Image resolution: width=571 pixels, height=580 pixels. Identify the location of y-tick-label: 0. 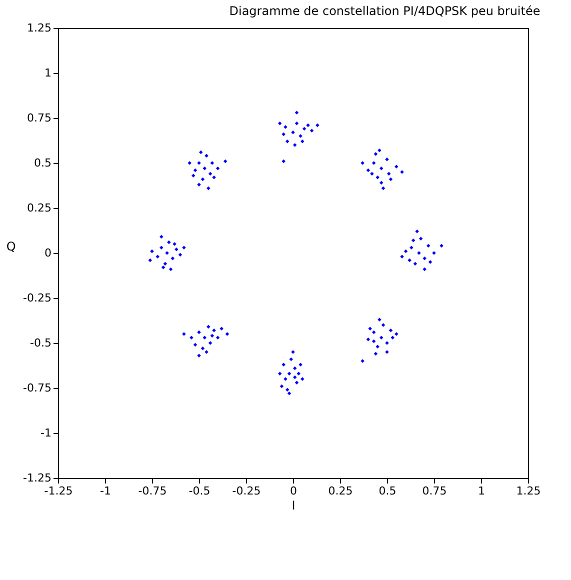
(48, 253).